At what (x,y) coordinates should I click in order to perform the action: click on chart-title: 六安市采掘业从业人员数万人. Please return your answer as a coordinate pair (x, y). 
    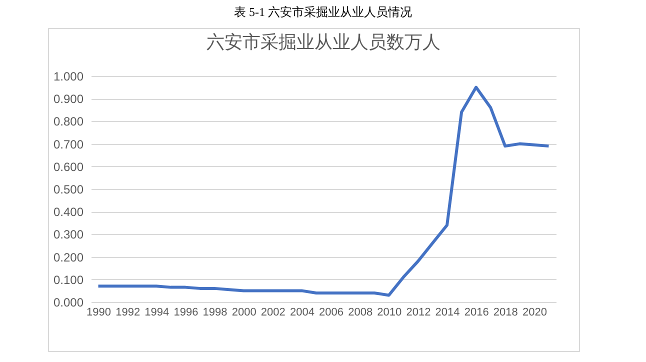
    Looking at the image, I should click on (323, 42).